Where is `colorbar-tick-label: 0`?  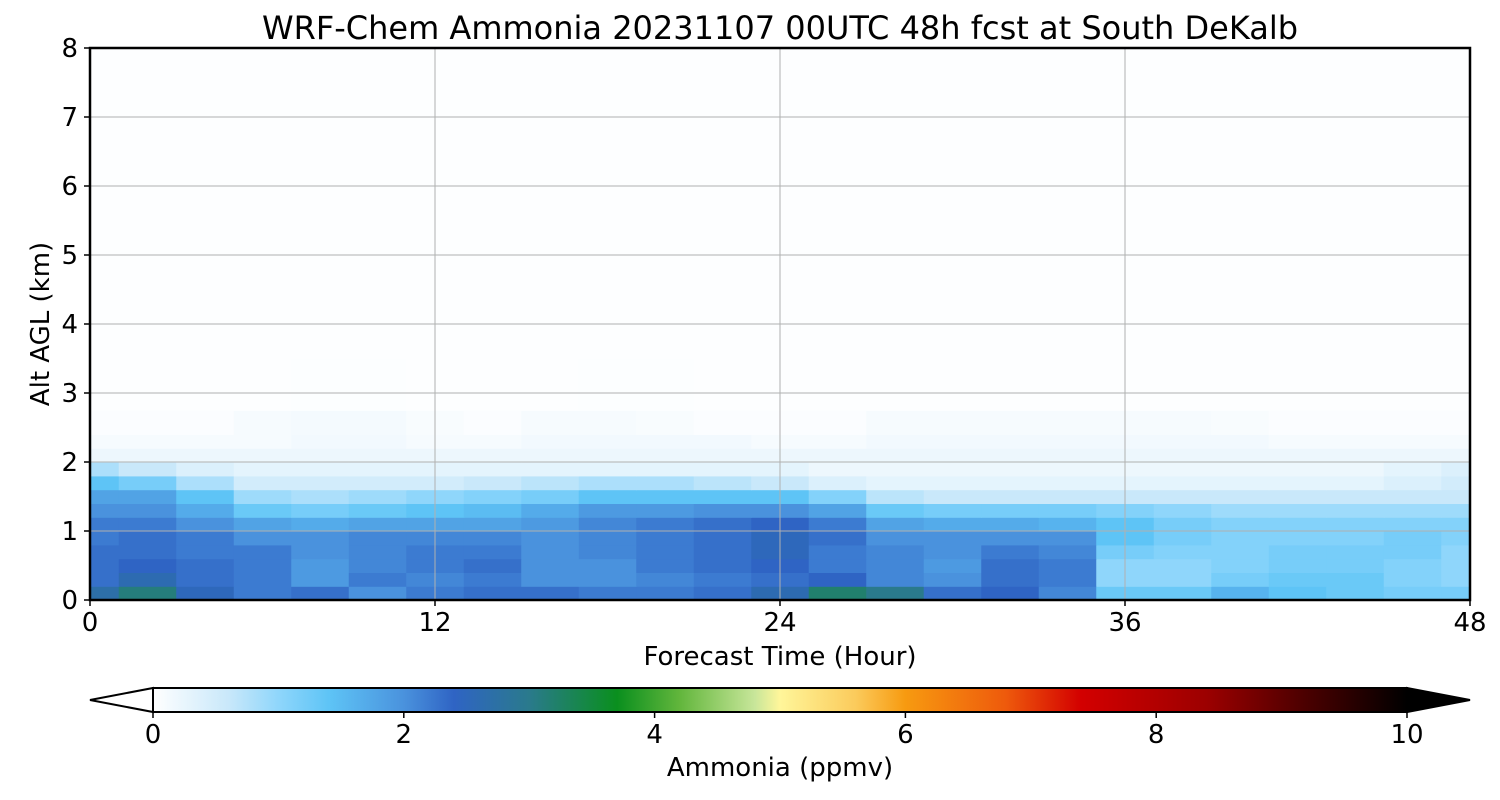
colorbar-tick-label: 0 is located at coordinates (153, 735).